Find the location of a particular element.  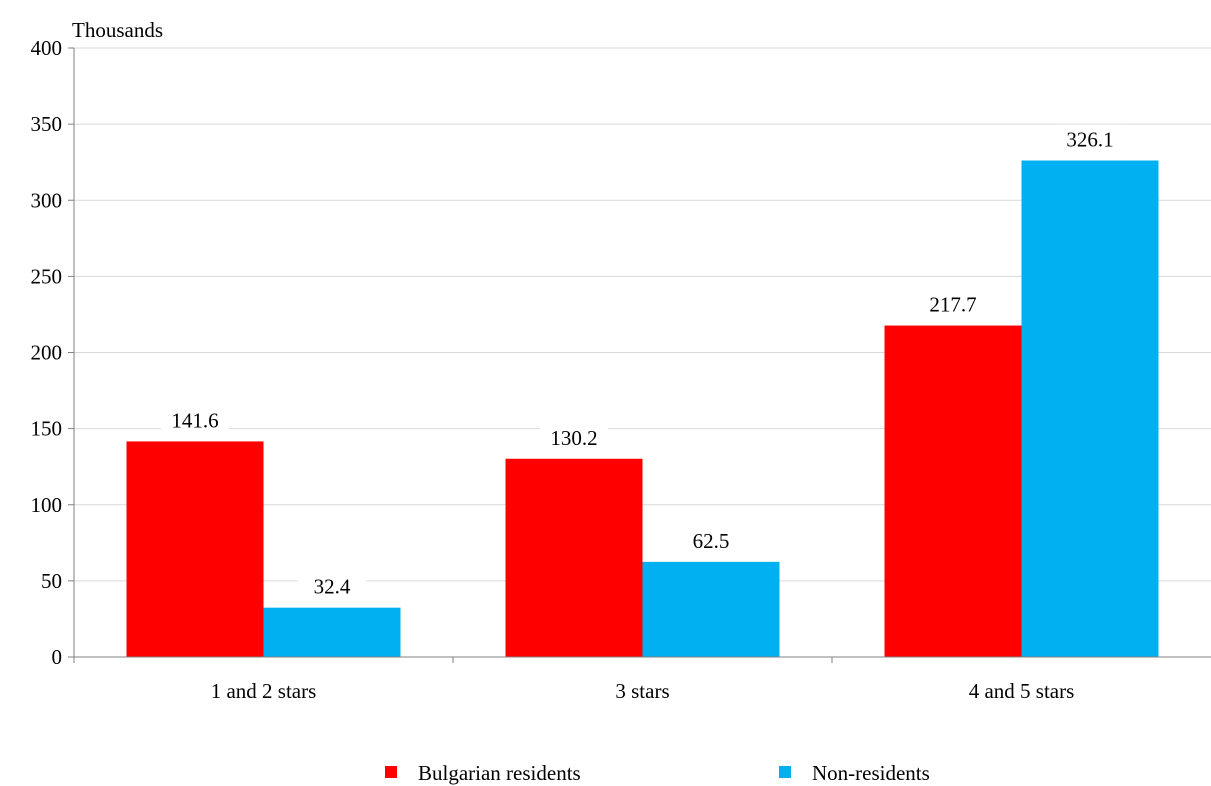

data-label: 141.6 is located at coordinates (194, 420).